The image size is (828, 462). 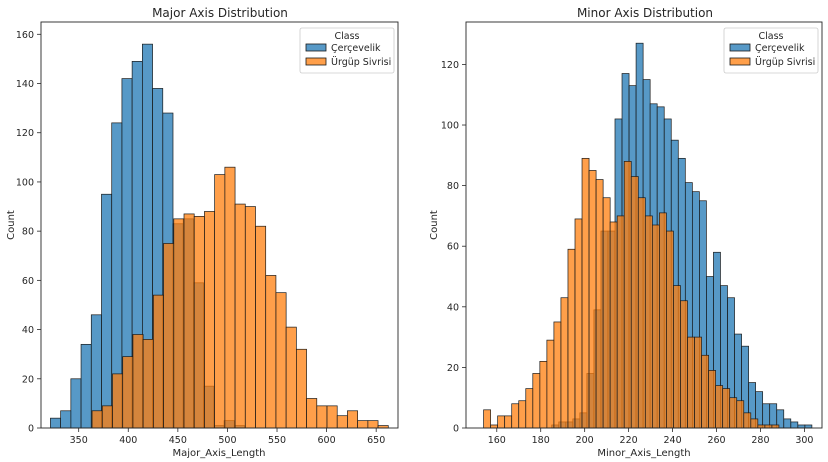 I want to click on minor-axis-legend-label-urgup: Ürgüp Sivrisi, so click(x=785, y=62).